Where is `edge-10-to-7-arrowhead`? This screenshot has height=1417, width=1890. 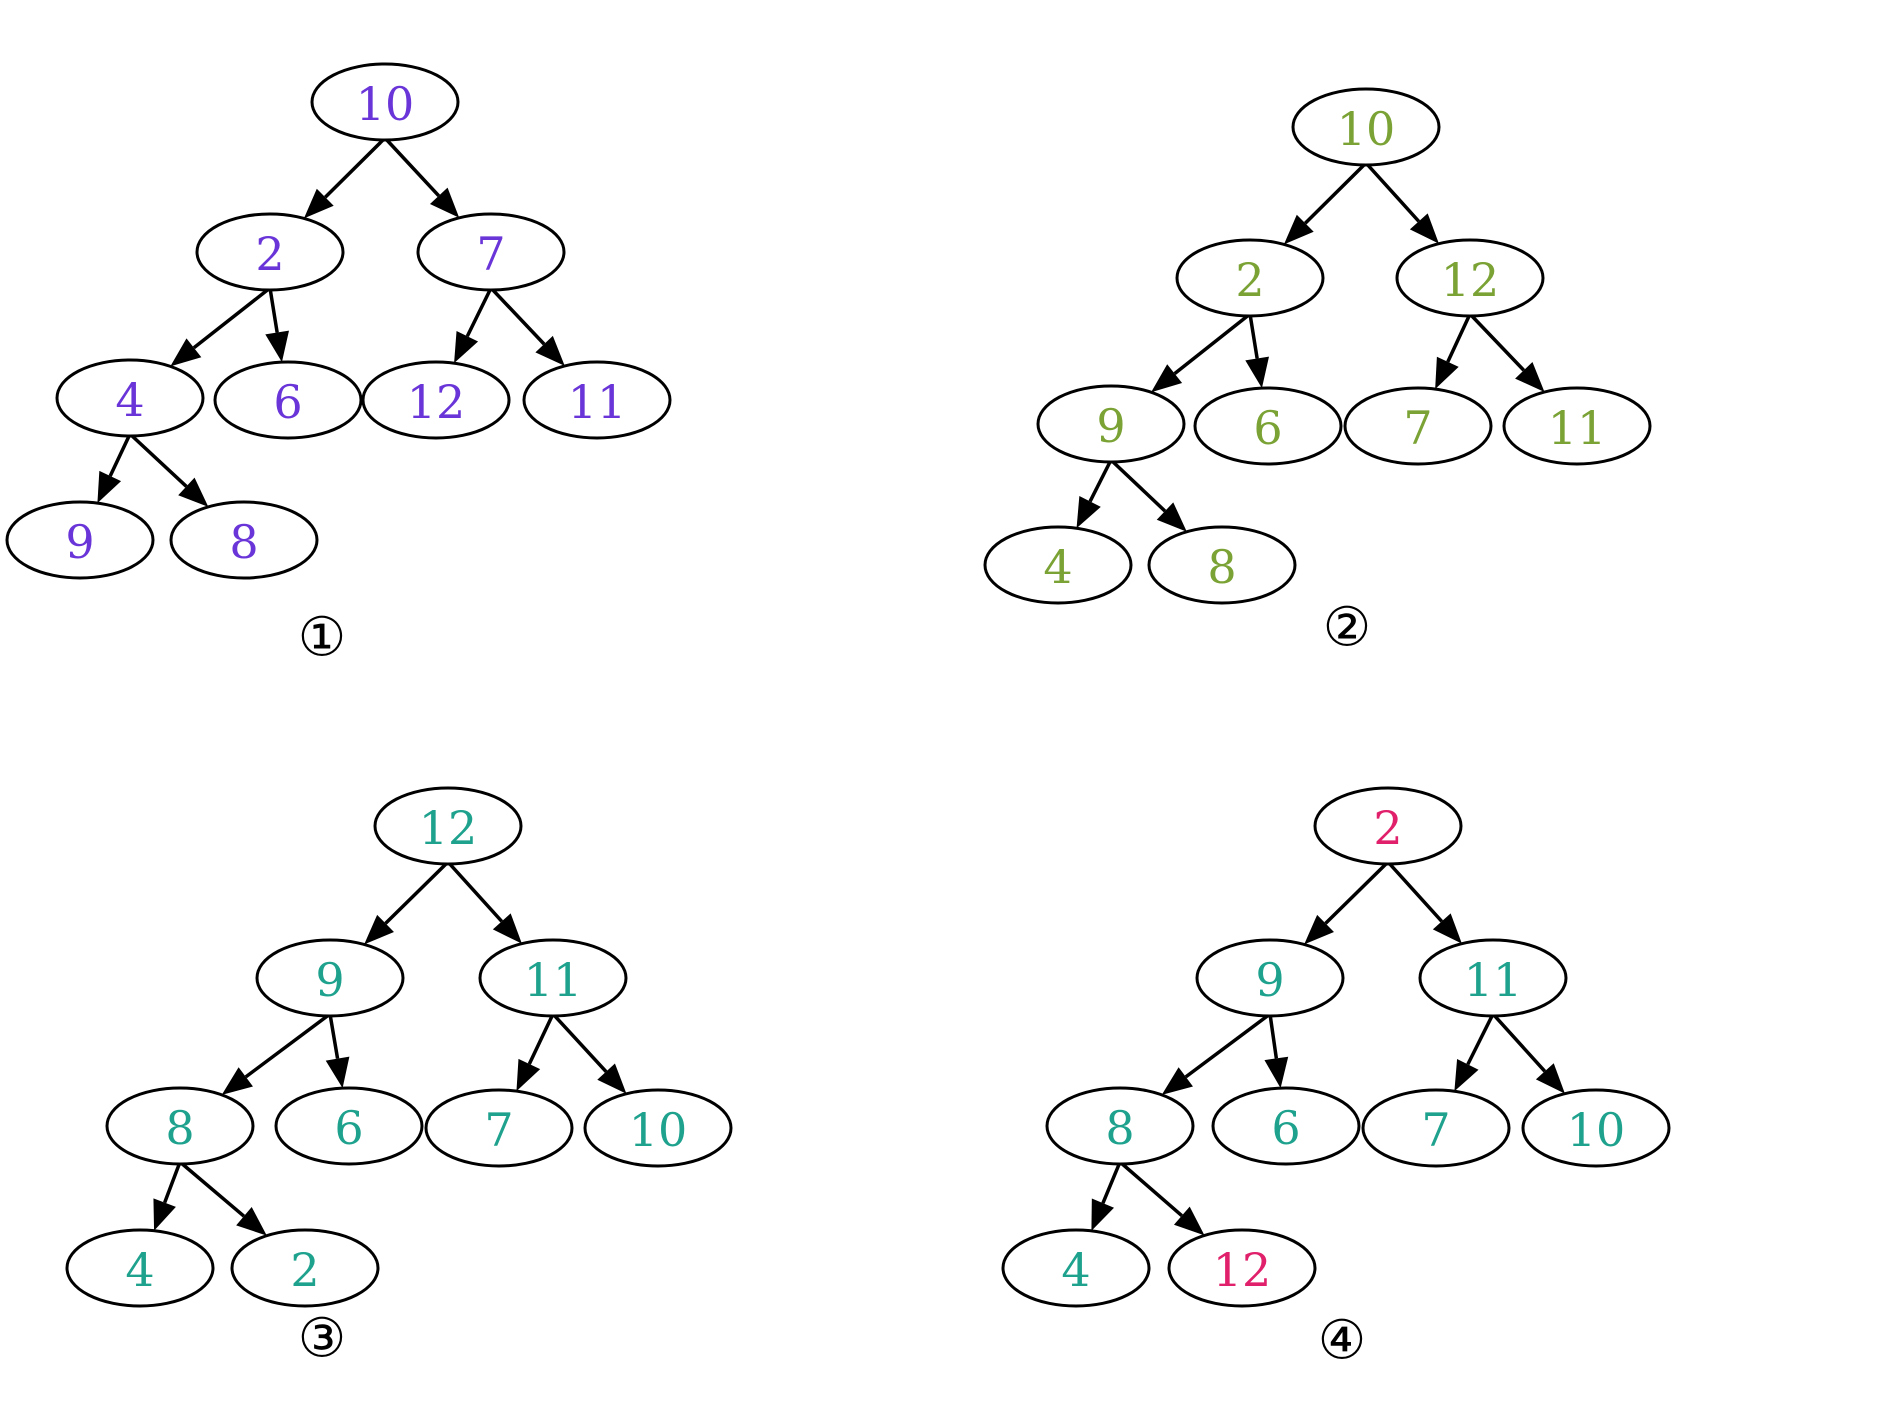
edge-10-to-7-arrowhead is located at coordinates (444, 202).